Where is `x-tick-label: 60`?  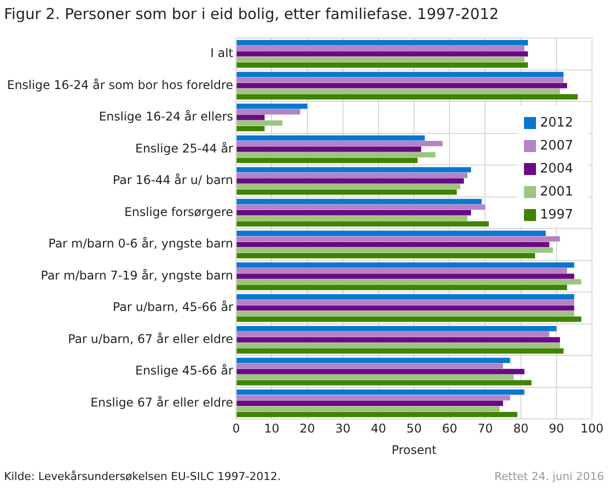 x-tick-label: 60 is located at coordinates (450, 429).